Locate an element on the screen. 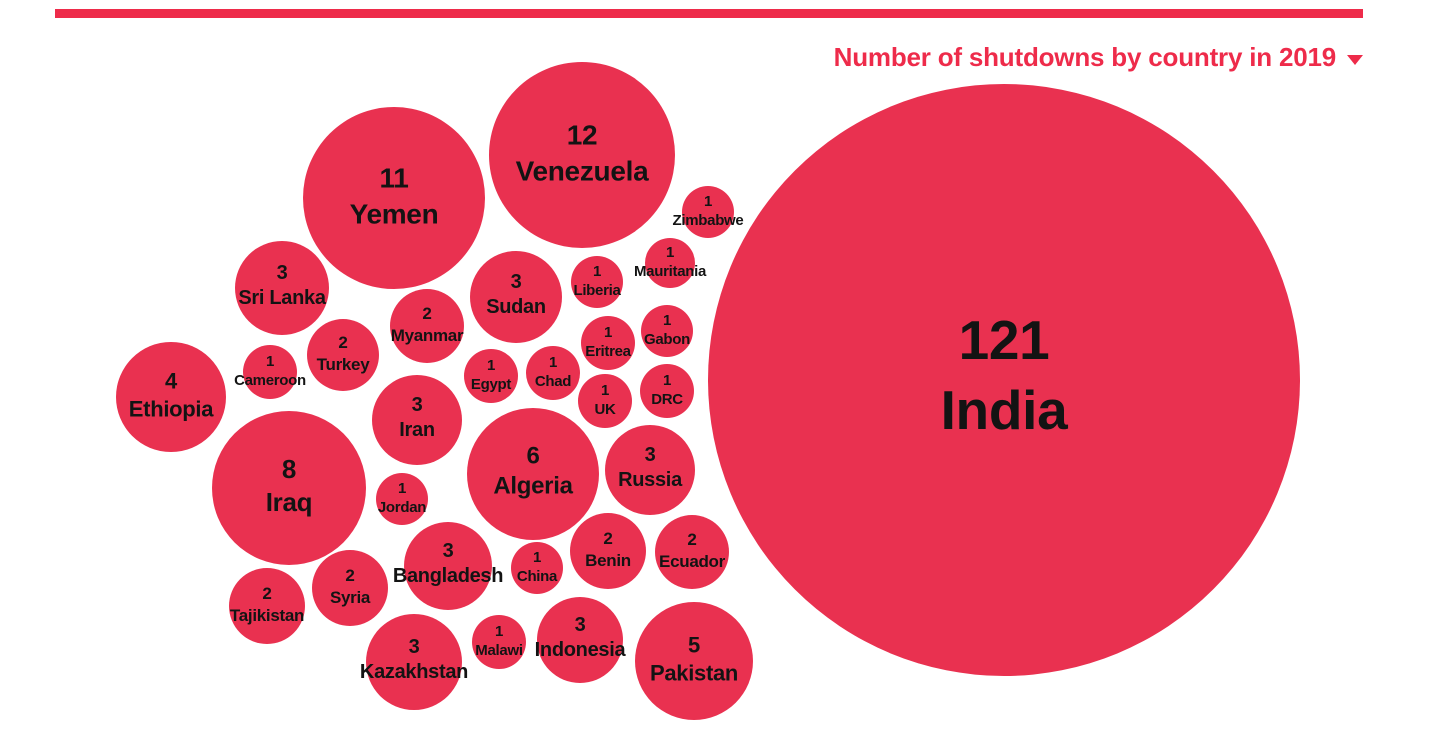  bubble-label: 1 Malawi is located at coordinates (499, 641).